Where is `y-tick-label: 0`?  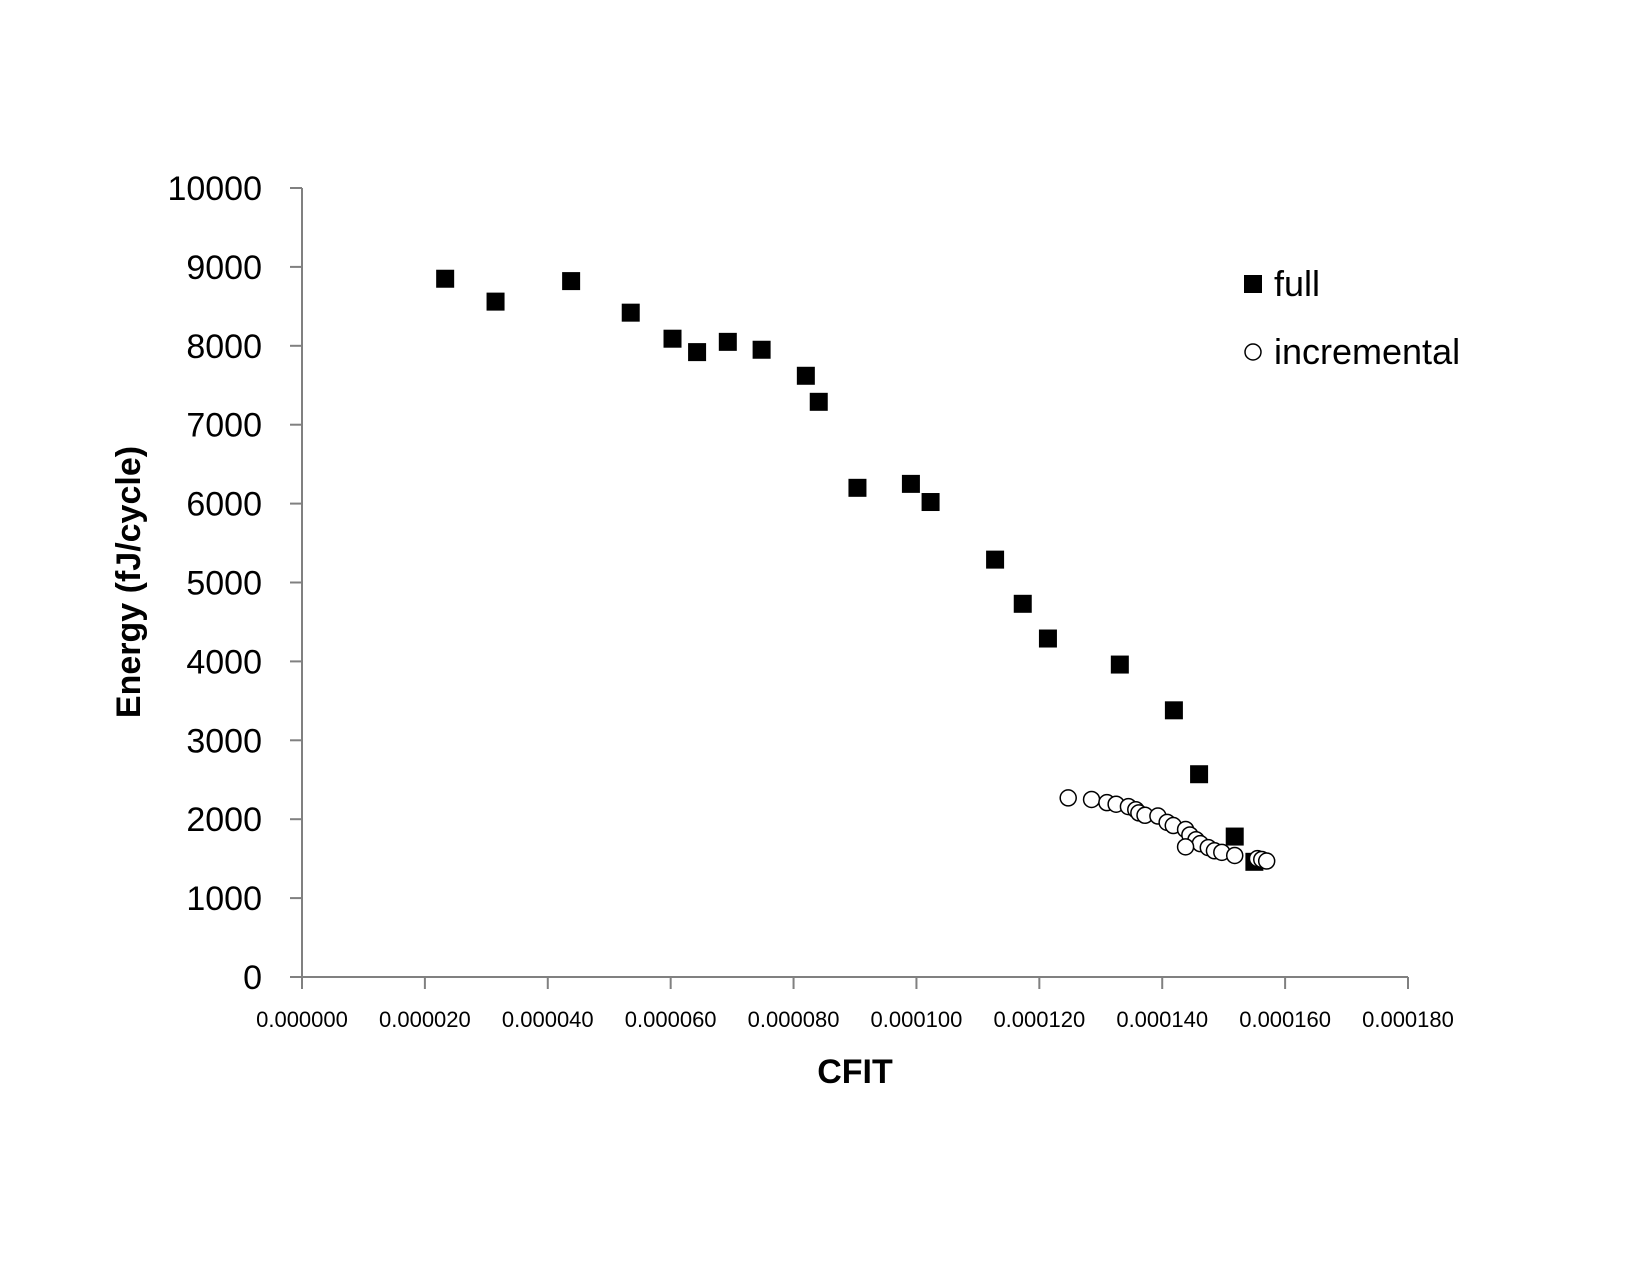 y-tick-label: 0 is located at coordinates (252, 978).